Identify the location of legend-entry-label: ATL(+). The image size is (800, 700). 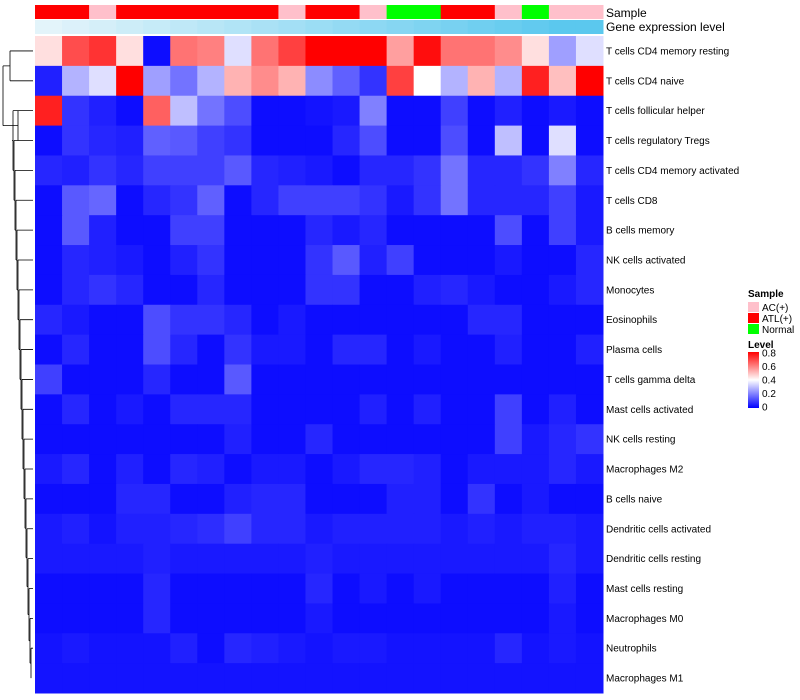
(777, 319).